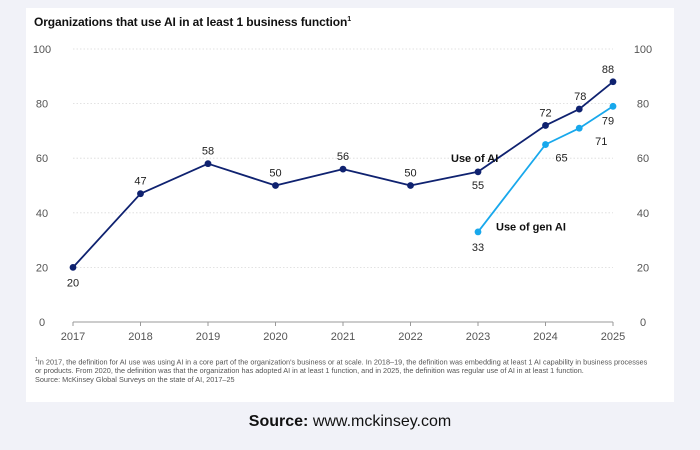  I want to click on data-label: 88, so click(608, 70).